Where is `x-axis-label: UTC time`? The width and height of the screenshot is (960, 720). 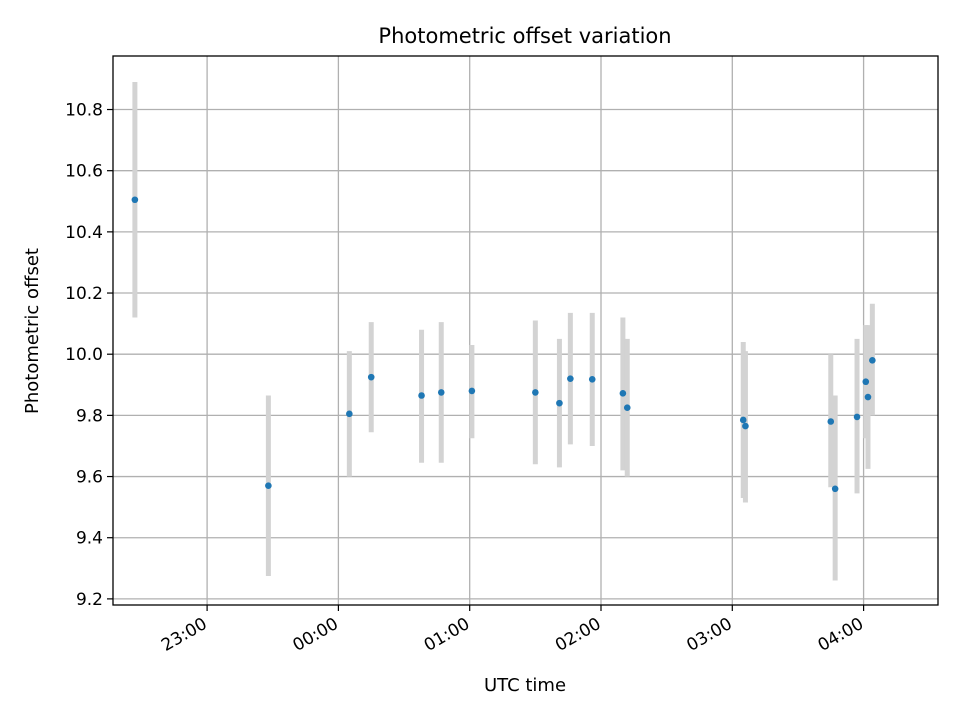 x-axis-label: UTC time is located at coordinates (525, 685).